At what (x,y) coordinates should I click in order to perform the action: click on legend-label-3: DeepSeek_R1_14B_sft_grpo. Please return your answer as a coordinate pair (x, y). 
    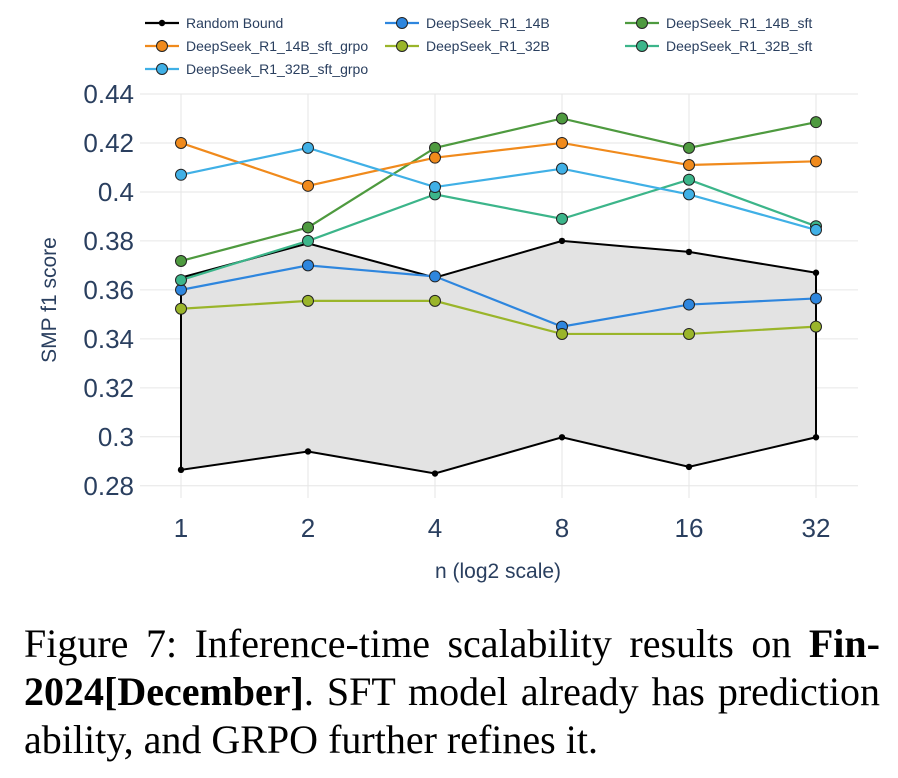
    Looking at the image, I should click on (277, 46).